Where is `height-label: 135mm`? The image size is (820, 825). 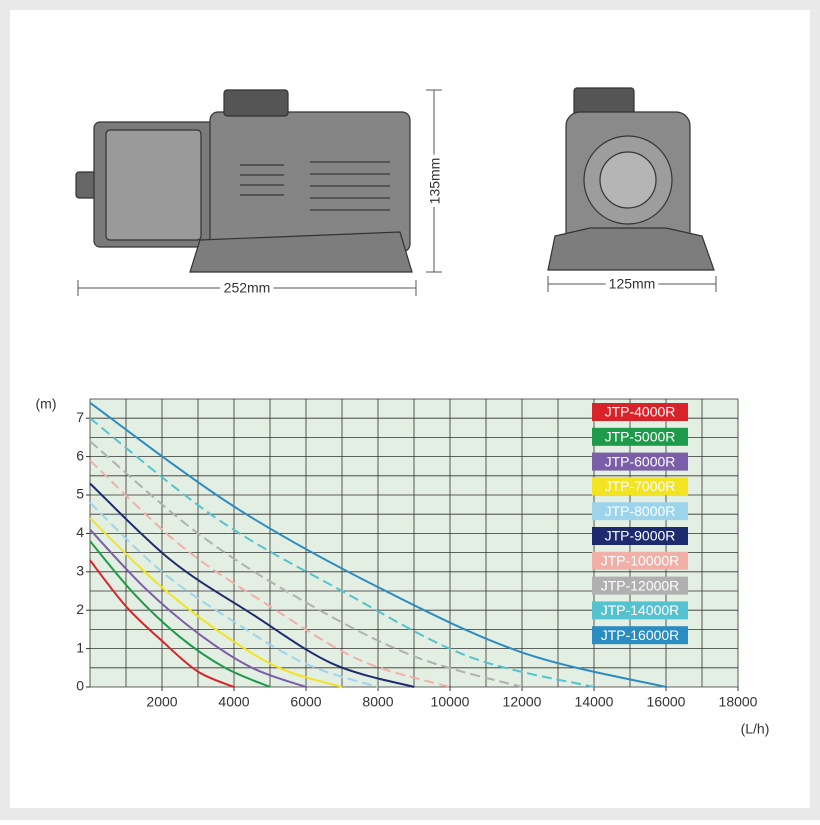
height-label: 135mm is located at coordinates (435, 181).